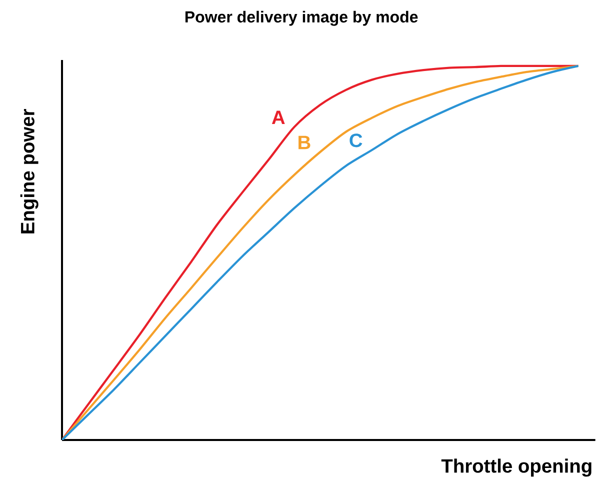 The height and width of the screenshot is (485, 603). I want to click on series-label: A, so click(278, 117).